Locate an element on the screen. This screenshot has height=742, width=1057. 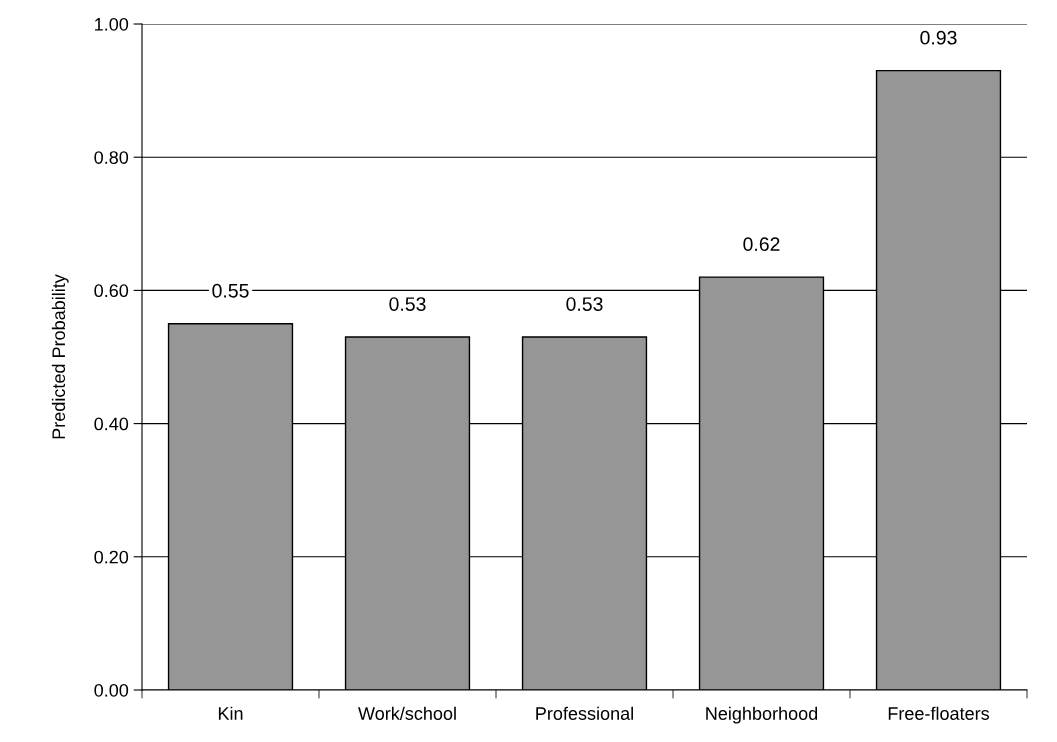
y-tick-label: 0.60 is located at coordinates (111, 291).